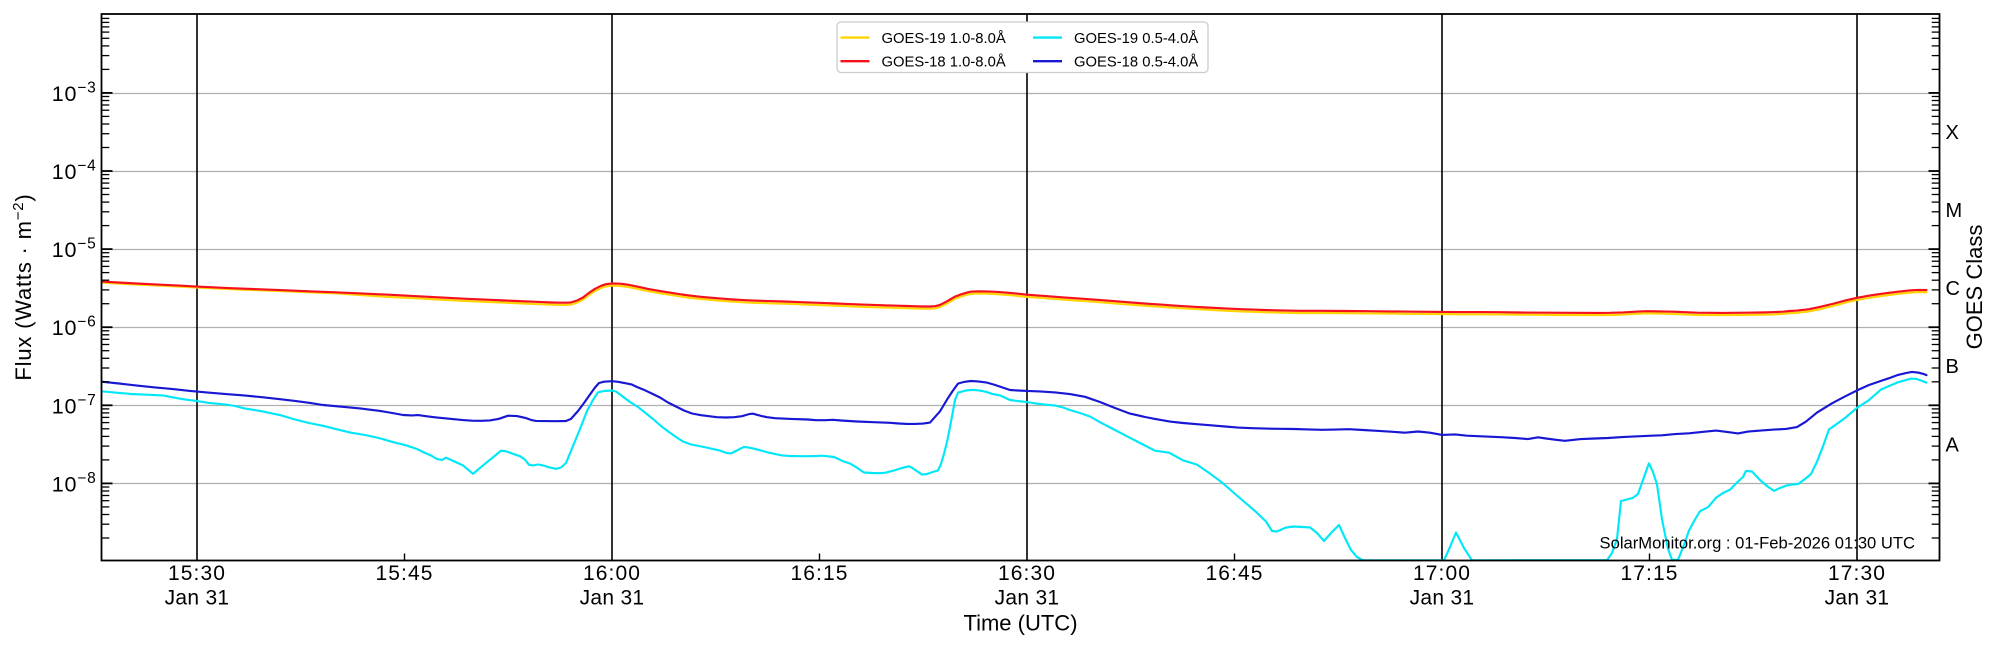 The height and width of the screenshot is (655, 2000). I want to click on svg-text: Flux (Watts · m−2), so click(23, 286).